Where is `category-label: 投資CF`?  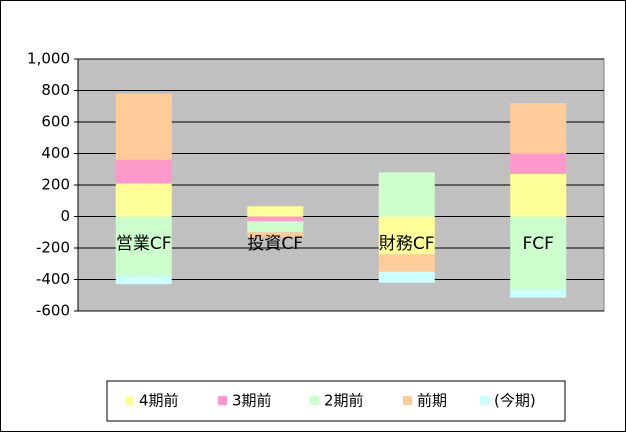 category-label: 投資CF is located at coordinates (275, 244).